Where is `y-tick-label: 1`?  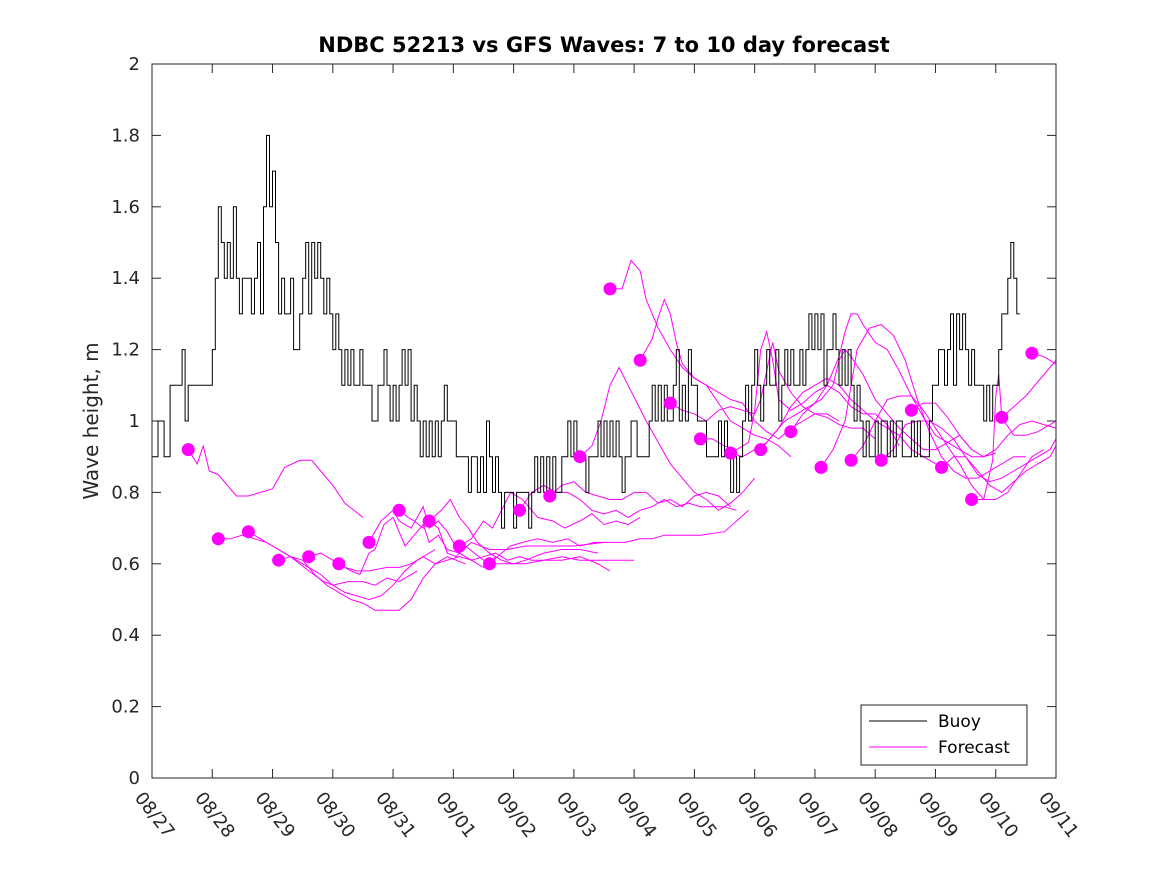 y-tick-label: 1 is located at coordinates (134, 421).